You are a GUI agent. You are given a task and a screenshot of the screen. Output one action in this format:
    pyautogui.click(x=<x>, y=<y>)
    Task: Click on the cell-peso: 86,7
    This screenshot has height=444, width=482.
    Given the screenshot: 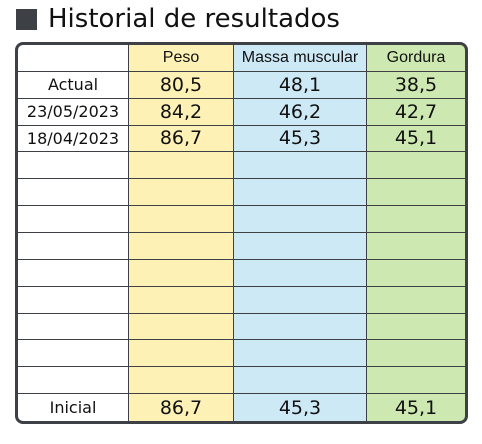 What is the action you would take?
    pyautogui.click(x=181, y=139)
    